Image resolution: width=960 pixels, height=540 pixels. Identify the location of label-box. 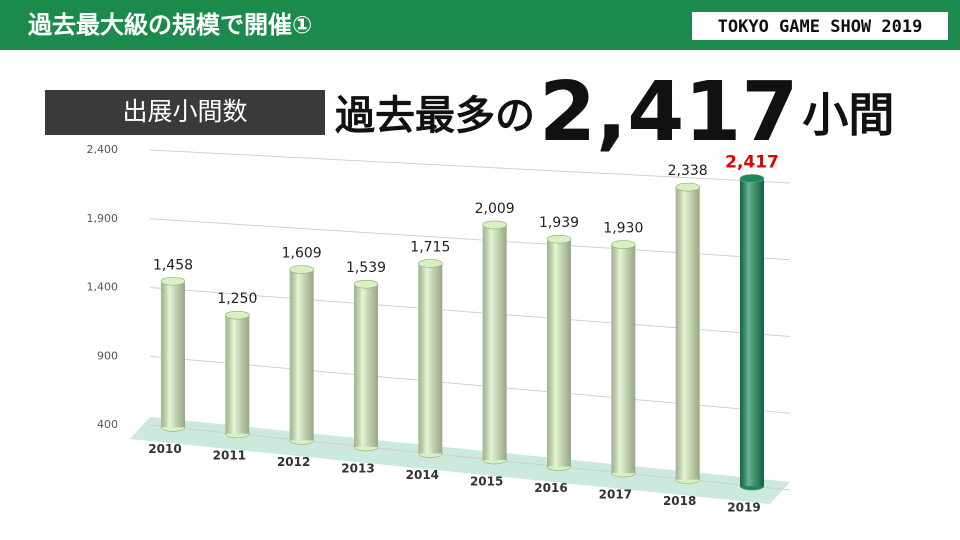
(185, 112).